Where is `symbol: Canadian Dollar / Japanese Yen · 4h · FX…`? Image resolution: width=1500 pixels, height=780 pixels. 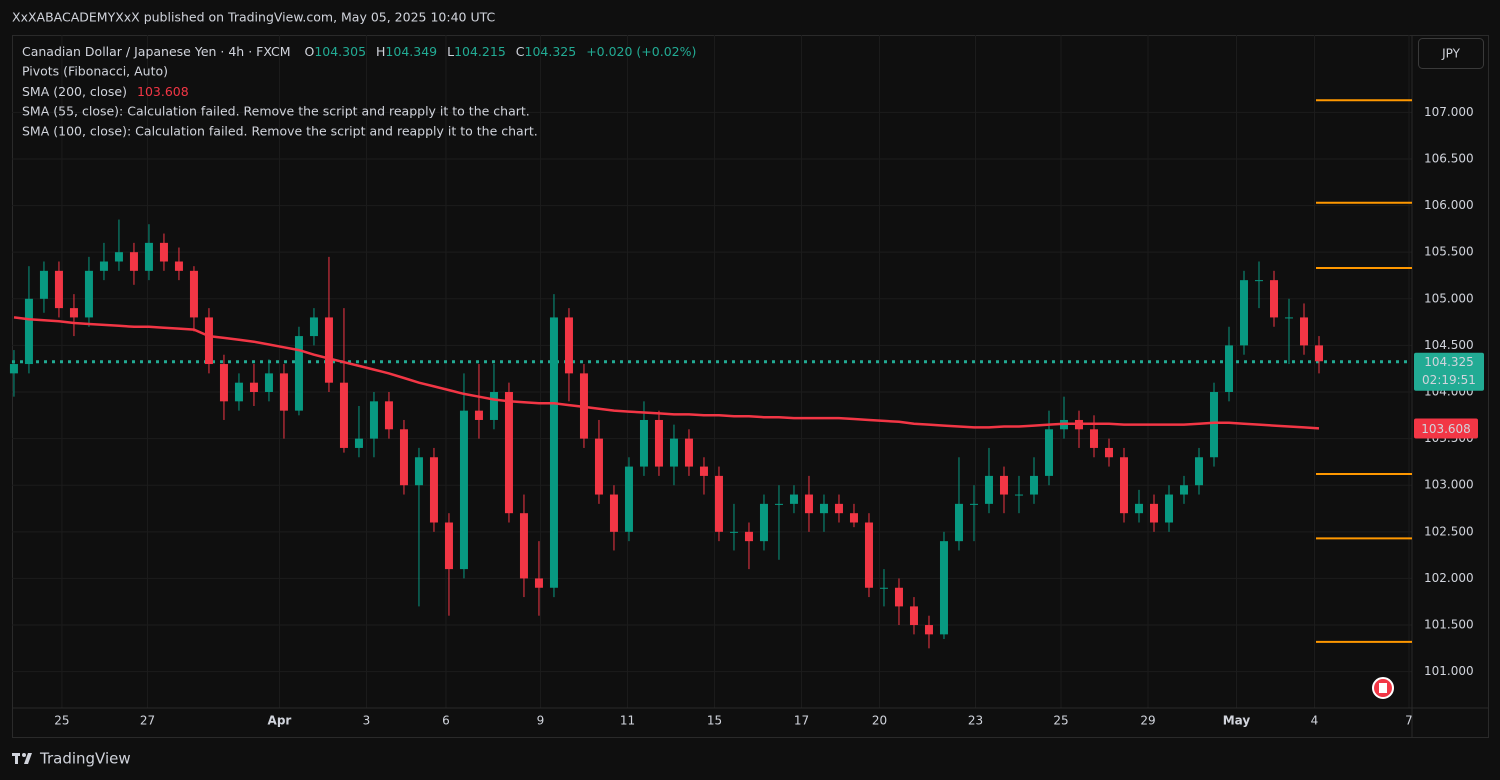 symbol: Canadian Dollar / Japanese Yen · 4h · FX… is located at coordinates (156, 51).